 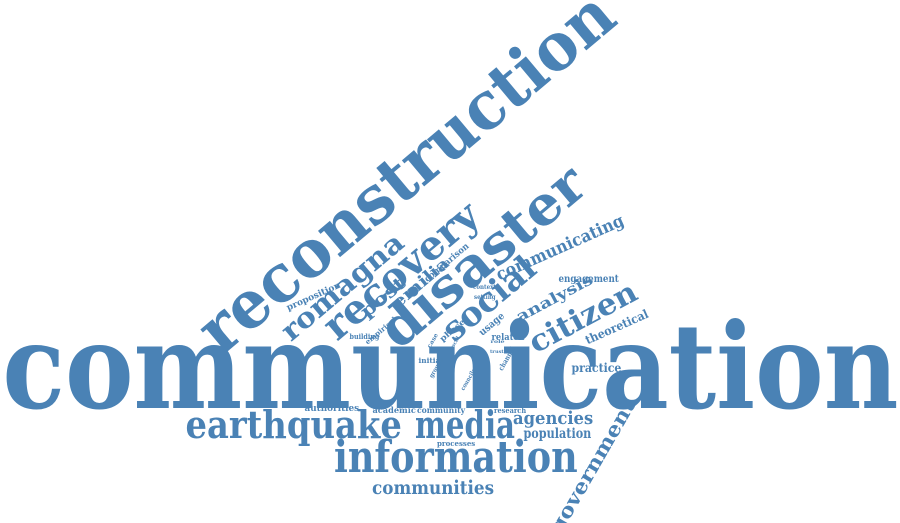 What do you see at coordinates (588, 279) in the screenshot?
I see `word-engagement: engagement` at bounding box center [588, 279].